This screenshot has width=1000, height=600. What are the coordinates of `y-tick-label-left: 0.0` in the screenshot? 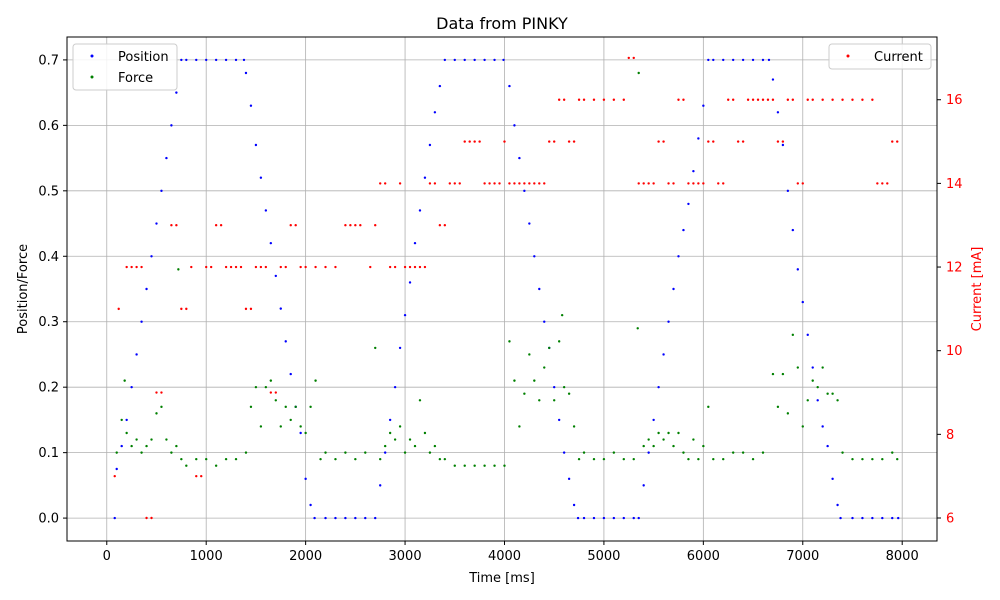 It's located at (48, 519).